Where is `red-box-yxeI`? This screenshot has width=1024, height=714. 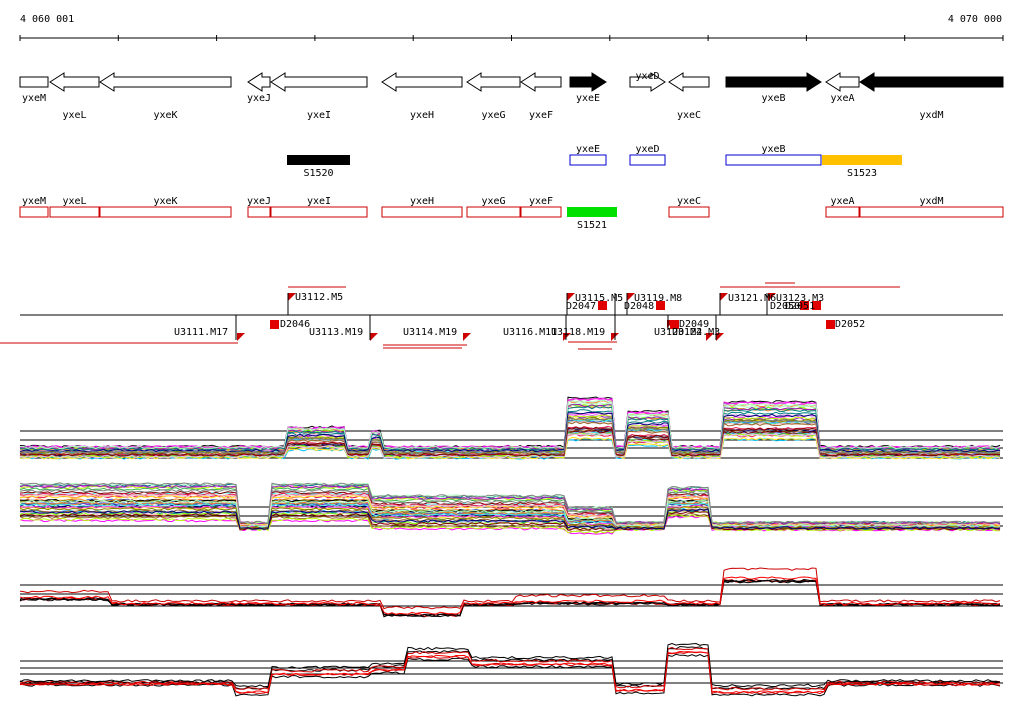
red-box-yxeI is located at coordinates (319, 212).